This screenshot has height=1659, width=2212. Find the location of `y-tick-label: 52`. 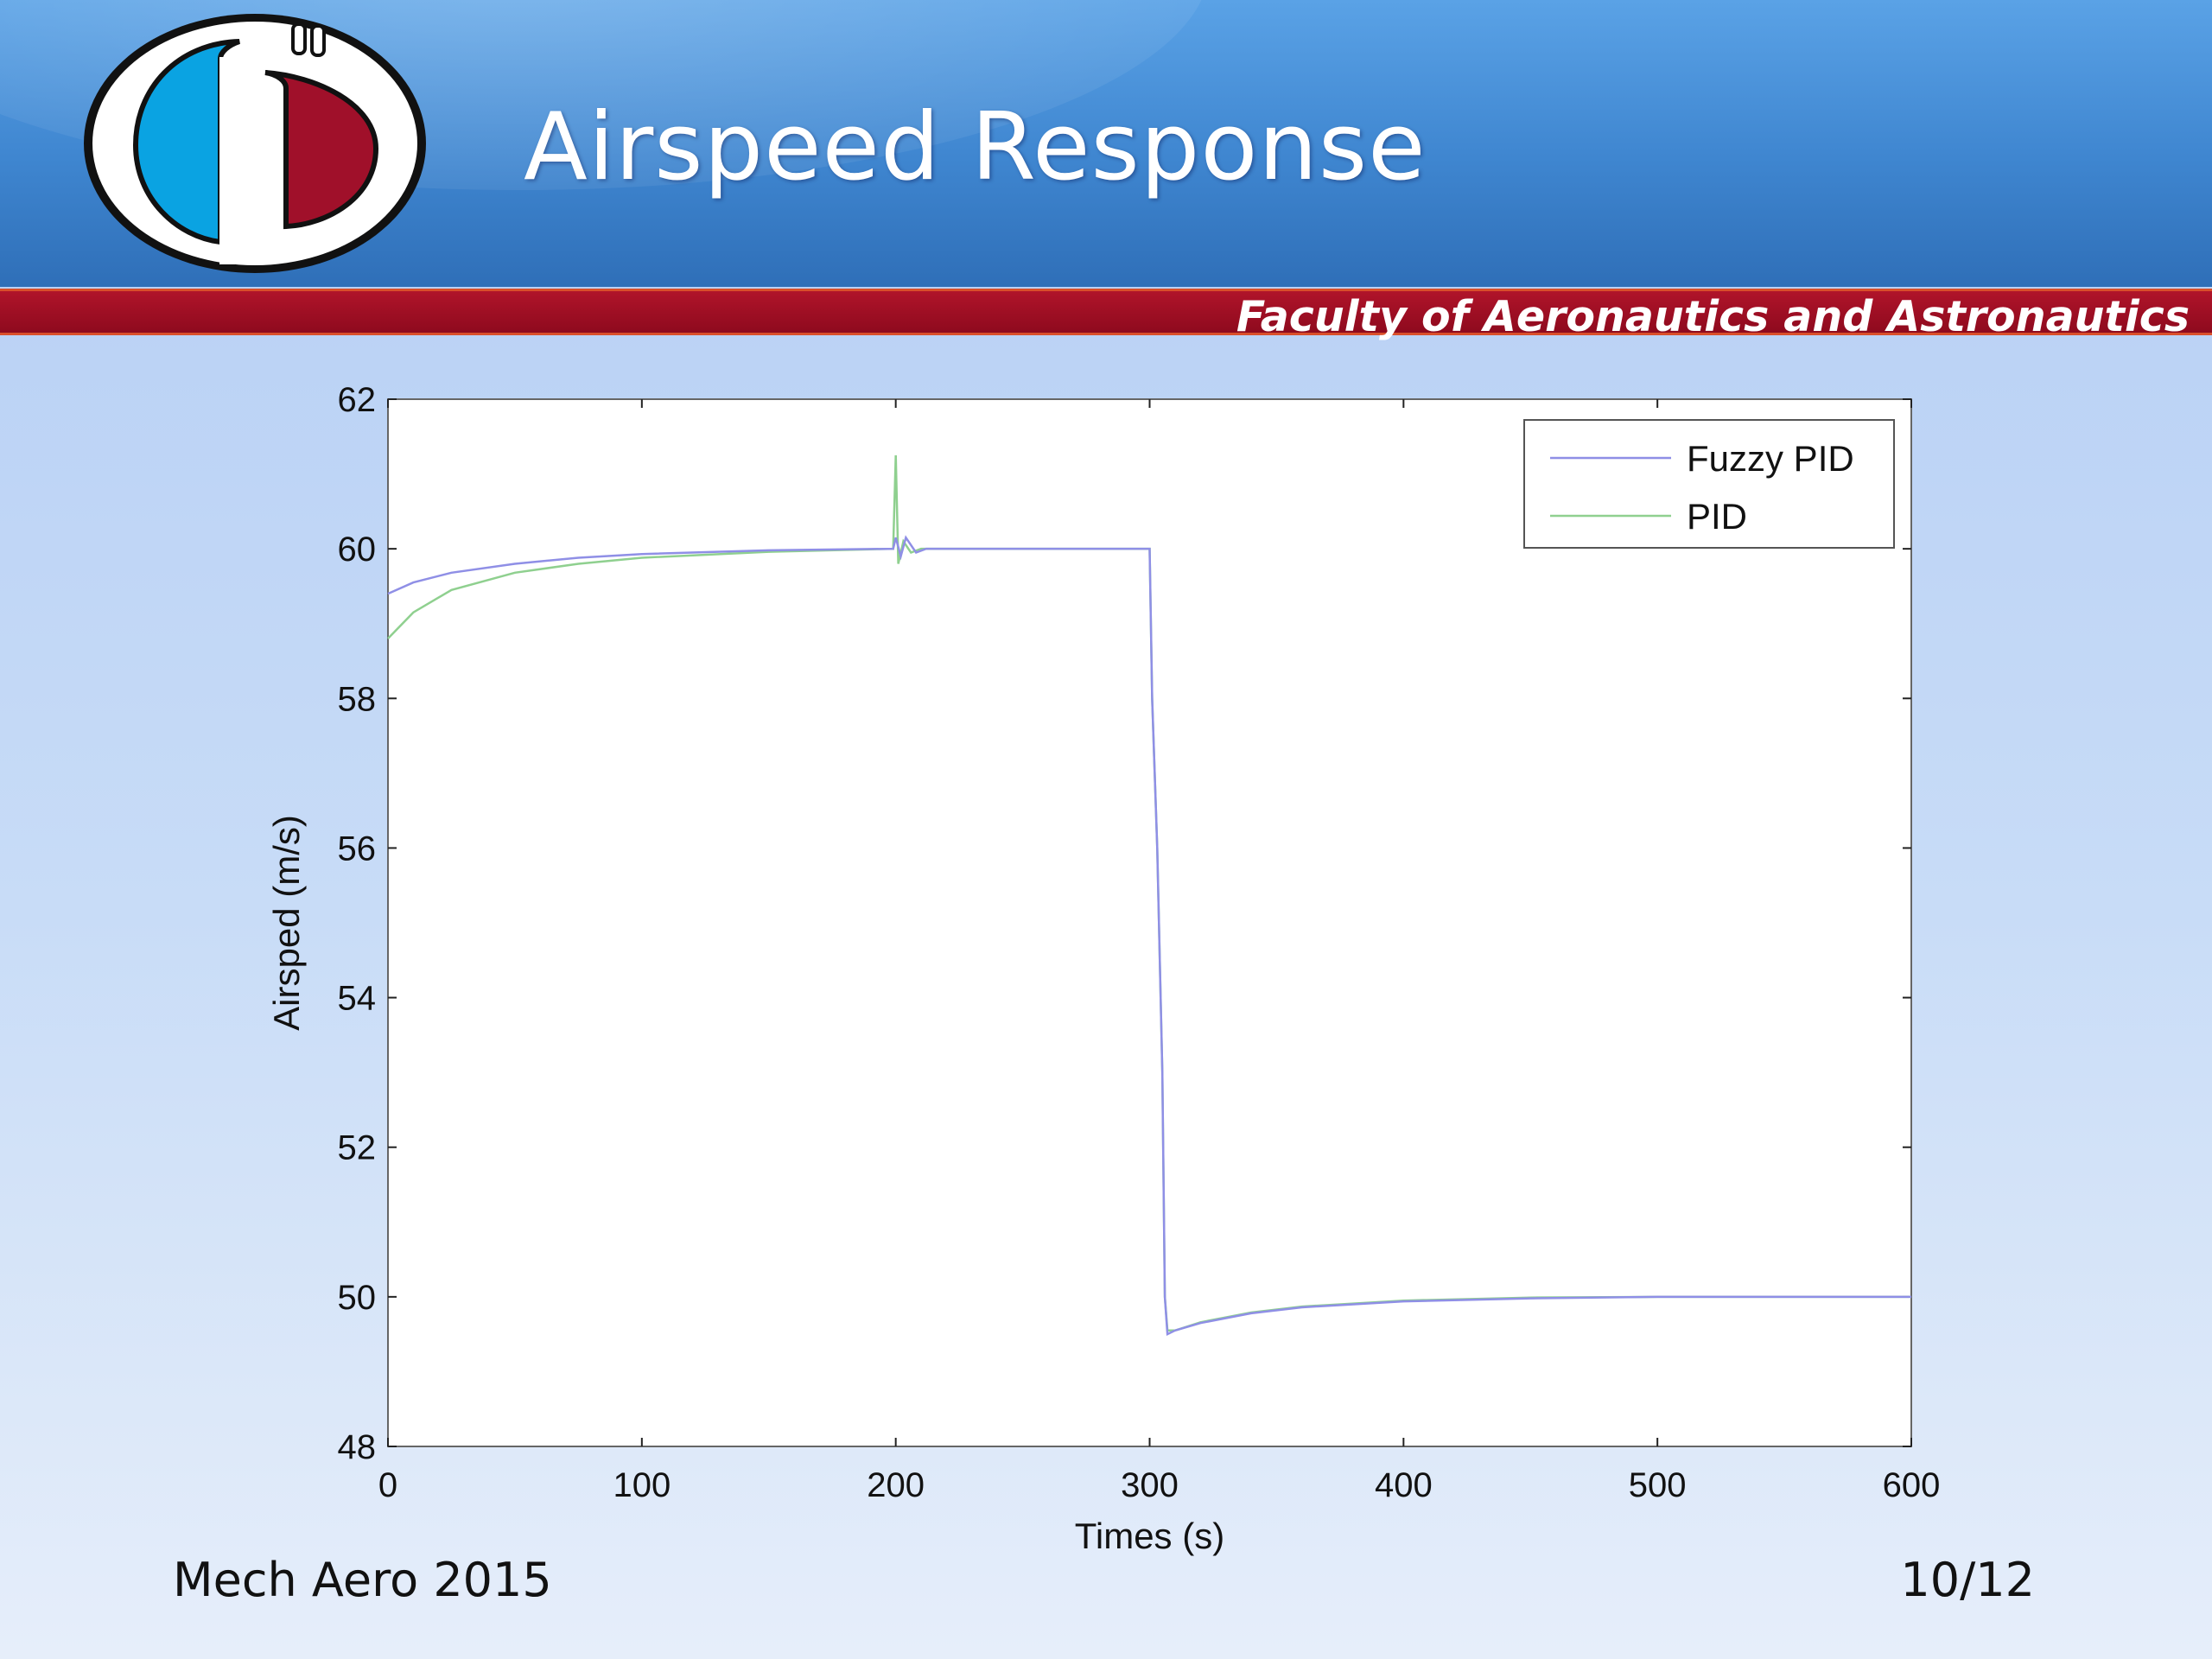

y-tick-label: 52 is located at coordinates (357, 1148).